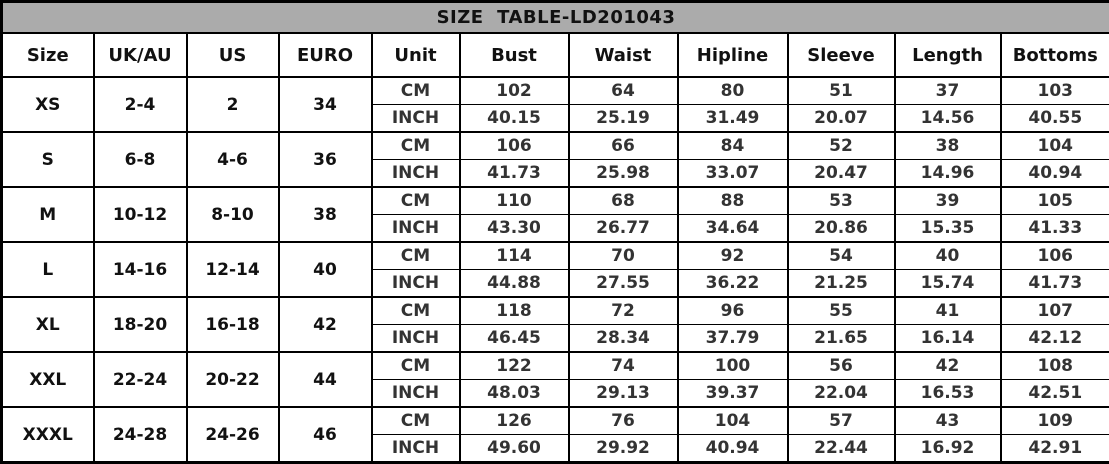 The image size is (1109, 464). I want to click on unit-label-cm-m: CM, so click(416, 201).